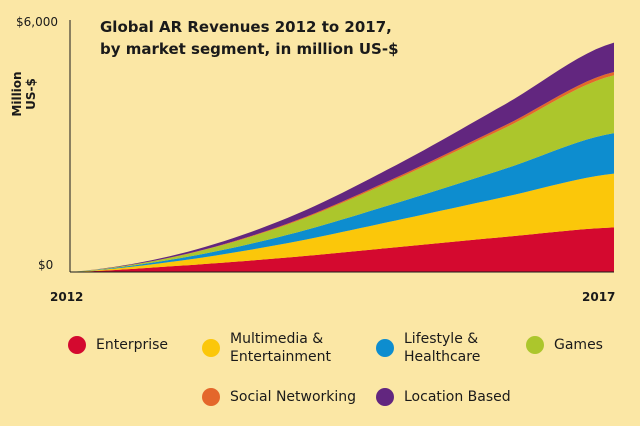 This screenshot has width=640, height=426. I want to click on x-tick-label: 2012, so click(67, 297).